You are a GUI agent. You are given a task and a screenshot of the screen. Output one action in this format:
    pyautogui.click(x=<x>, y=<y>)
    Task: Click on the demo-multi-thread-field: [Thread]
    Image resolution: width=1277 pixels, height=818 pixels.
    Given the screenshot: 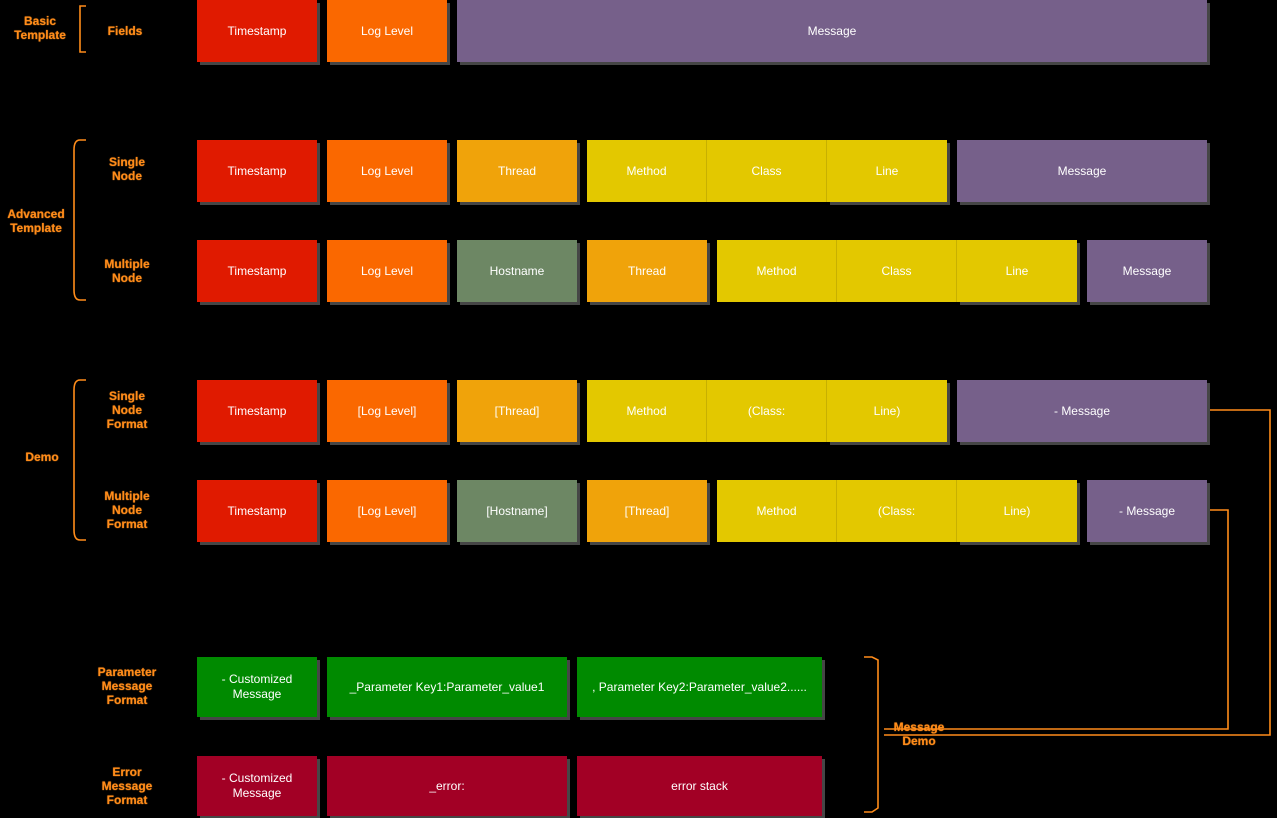 What is the action you would take?
    pyautogui.click(x=647, y=511)
    